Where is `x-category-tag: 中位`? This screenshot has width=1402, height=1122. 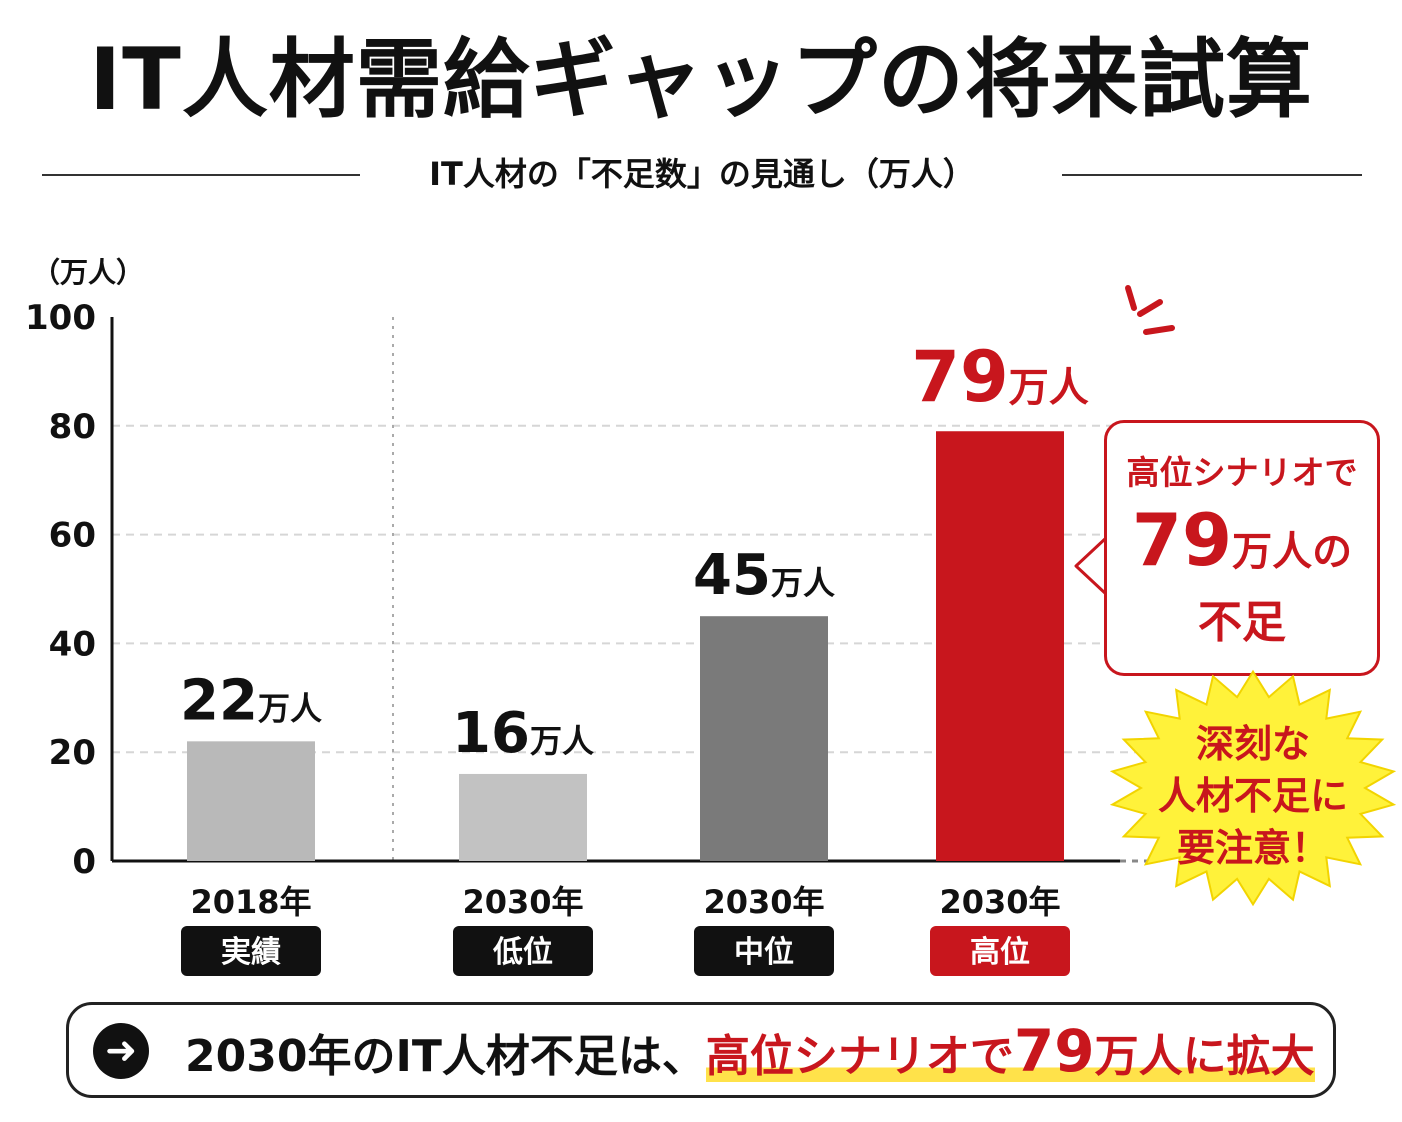 x-category-tag: 中位 is located at coordinates (764, 952).